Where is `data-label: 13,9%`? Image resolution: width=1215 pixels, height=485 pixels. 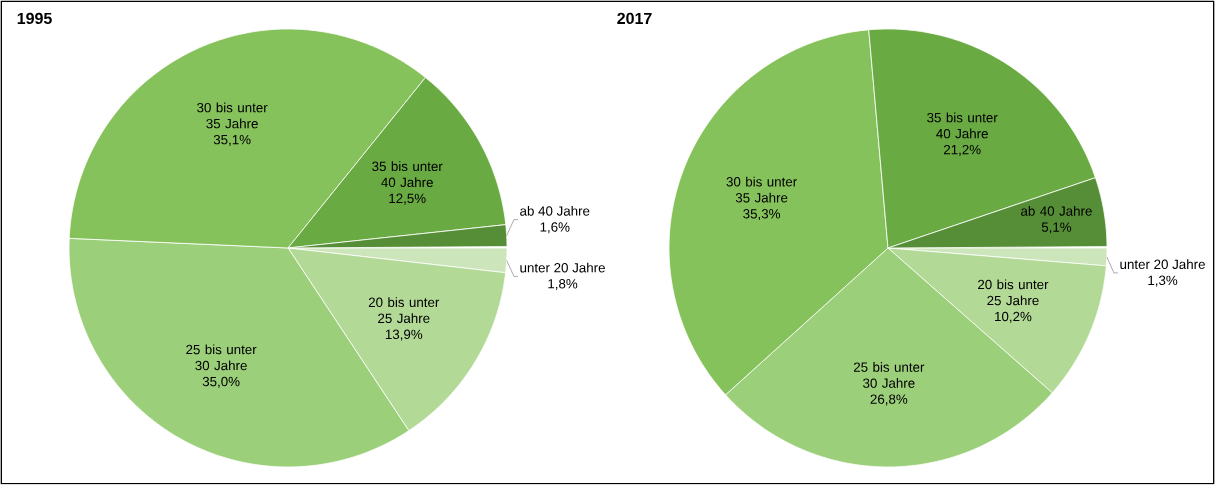
data-label: 13,9% is located at coordinates (404, 335).